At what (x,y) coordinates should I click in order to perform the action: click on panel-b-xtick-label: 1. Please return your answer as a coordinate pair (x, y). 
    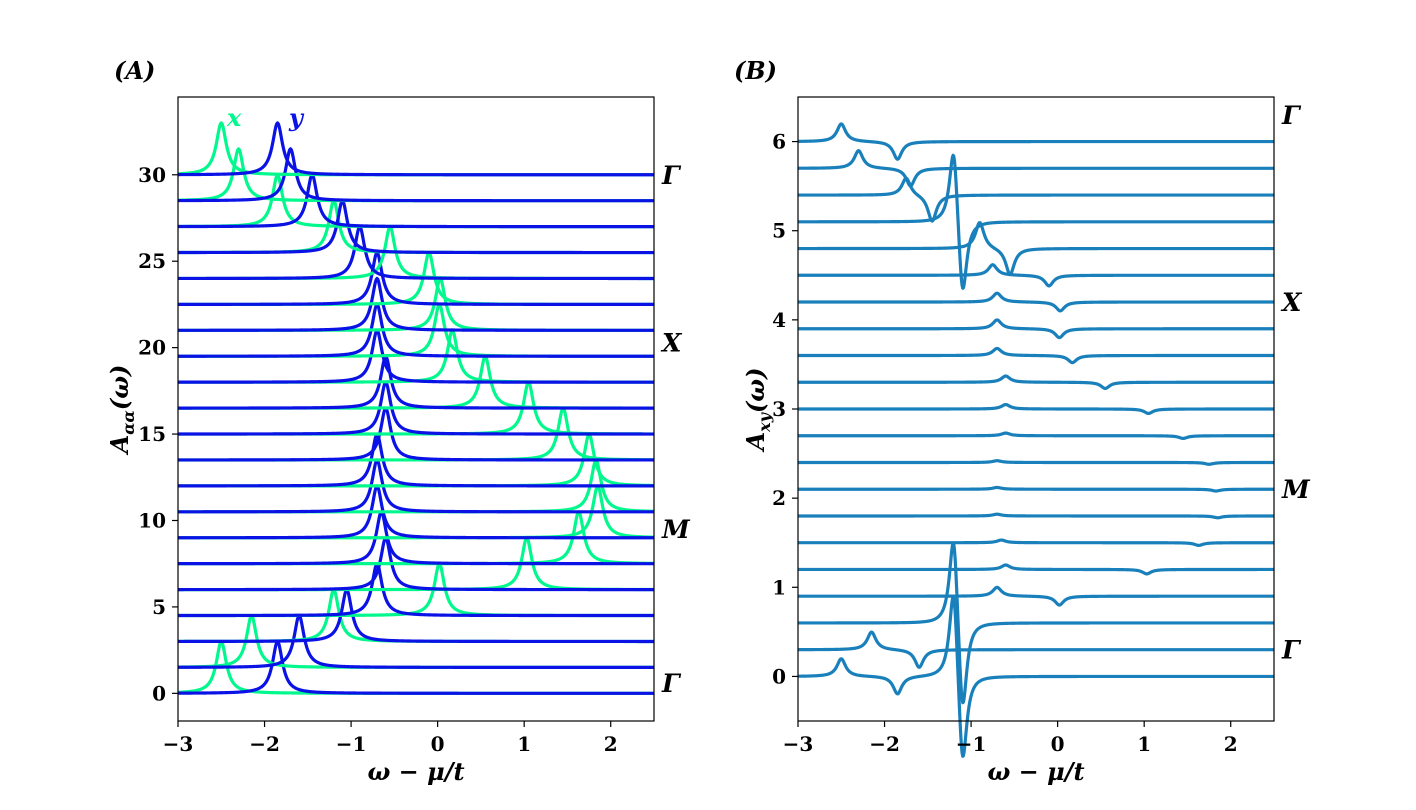
    Looking at the image, I should click on (1144, 744).